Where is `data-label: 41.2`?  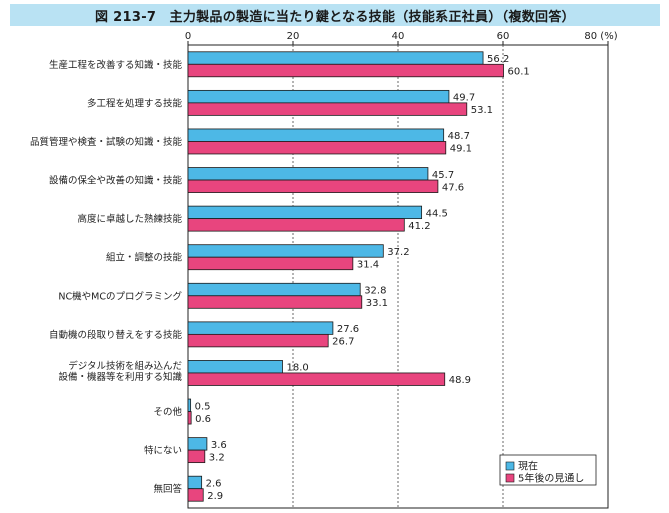
data-label: 41.2 is located at coordinates (419, 226).